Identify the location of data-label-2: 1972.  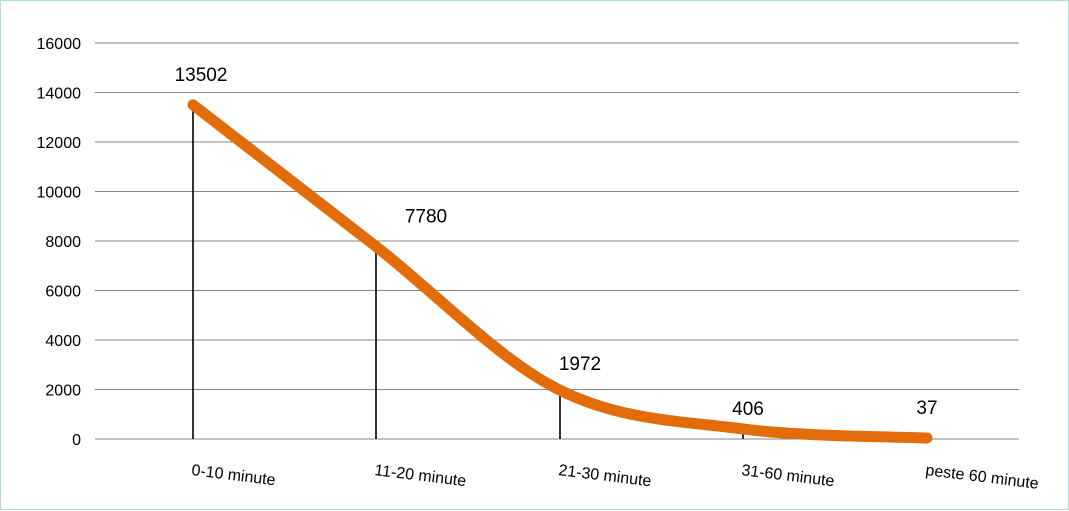
(580, 364).